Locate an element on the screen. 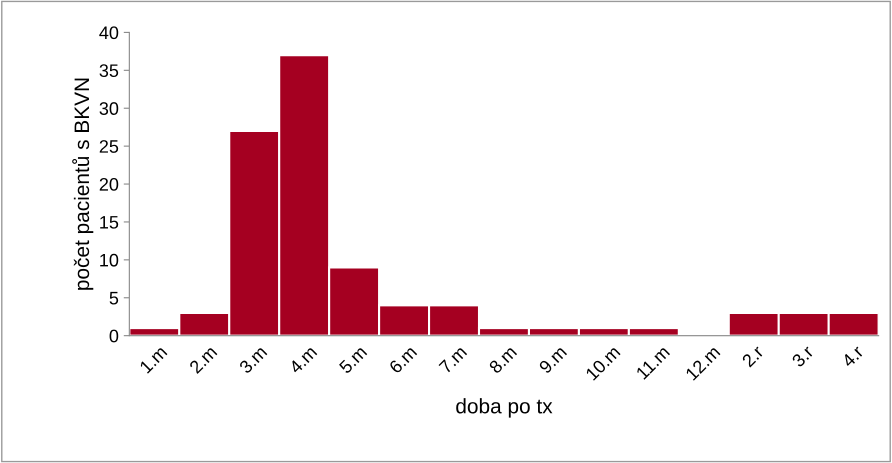 The height and width of the screenshot is (463, 892). y-tick-label: 10 is located at coordinates (109, 260).